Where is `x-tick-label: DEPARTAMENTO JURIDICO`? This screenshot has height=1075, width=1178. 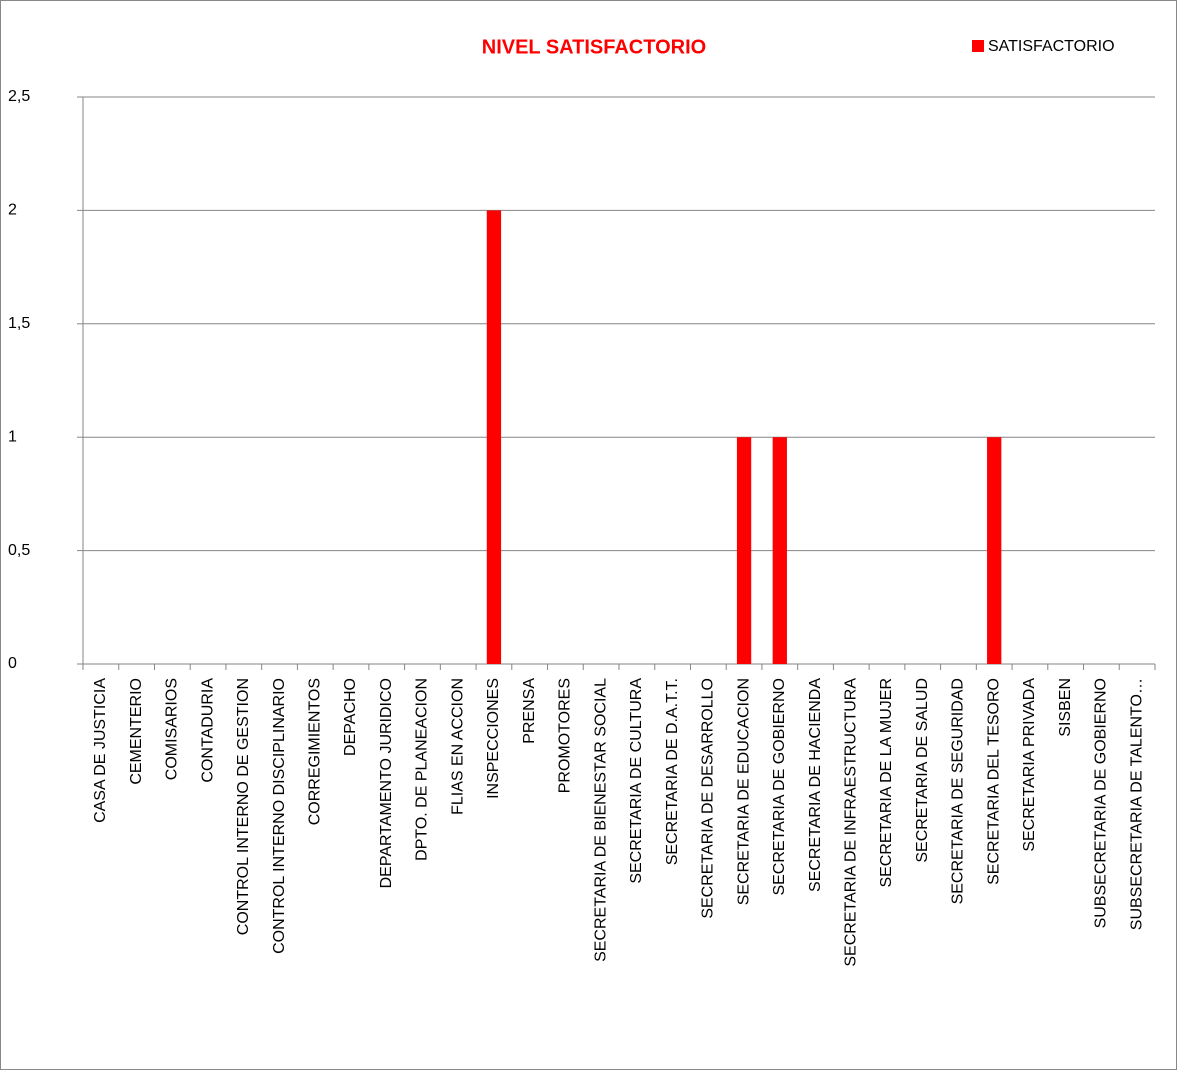 x-tick-label: DEPARTAMENTO JURIDICO is located at coordinates (386, 783).